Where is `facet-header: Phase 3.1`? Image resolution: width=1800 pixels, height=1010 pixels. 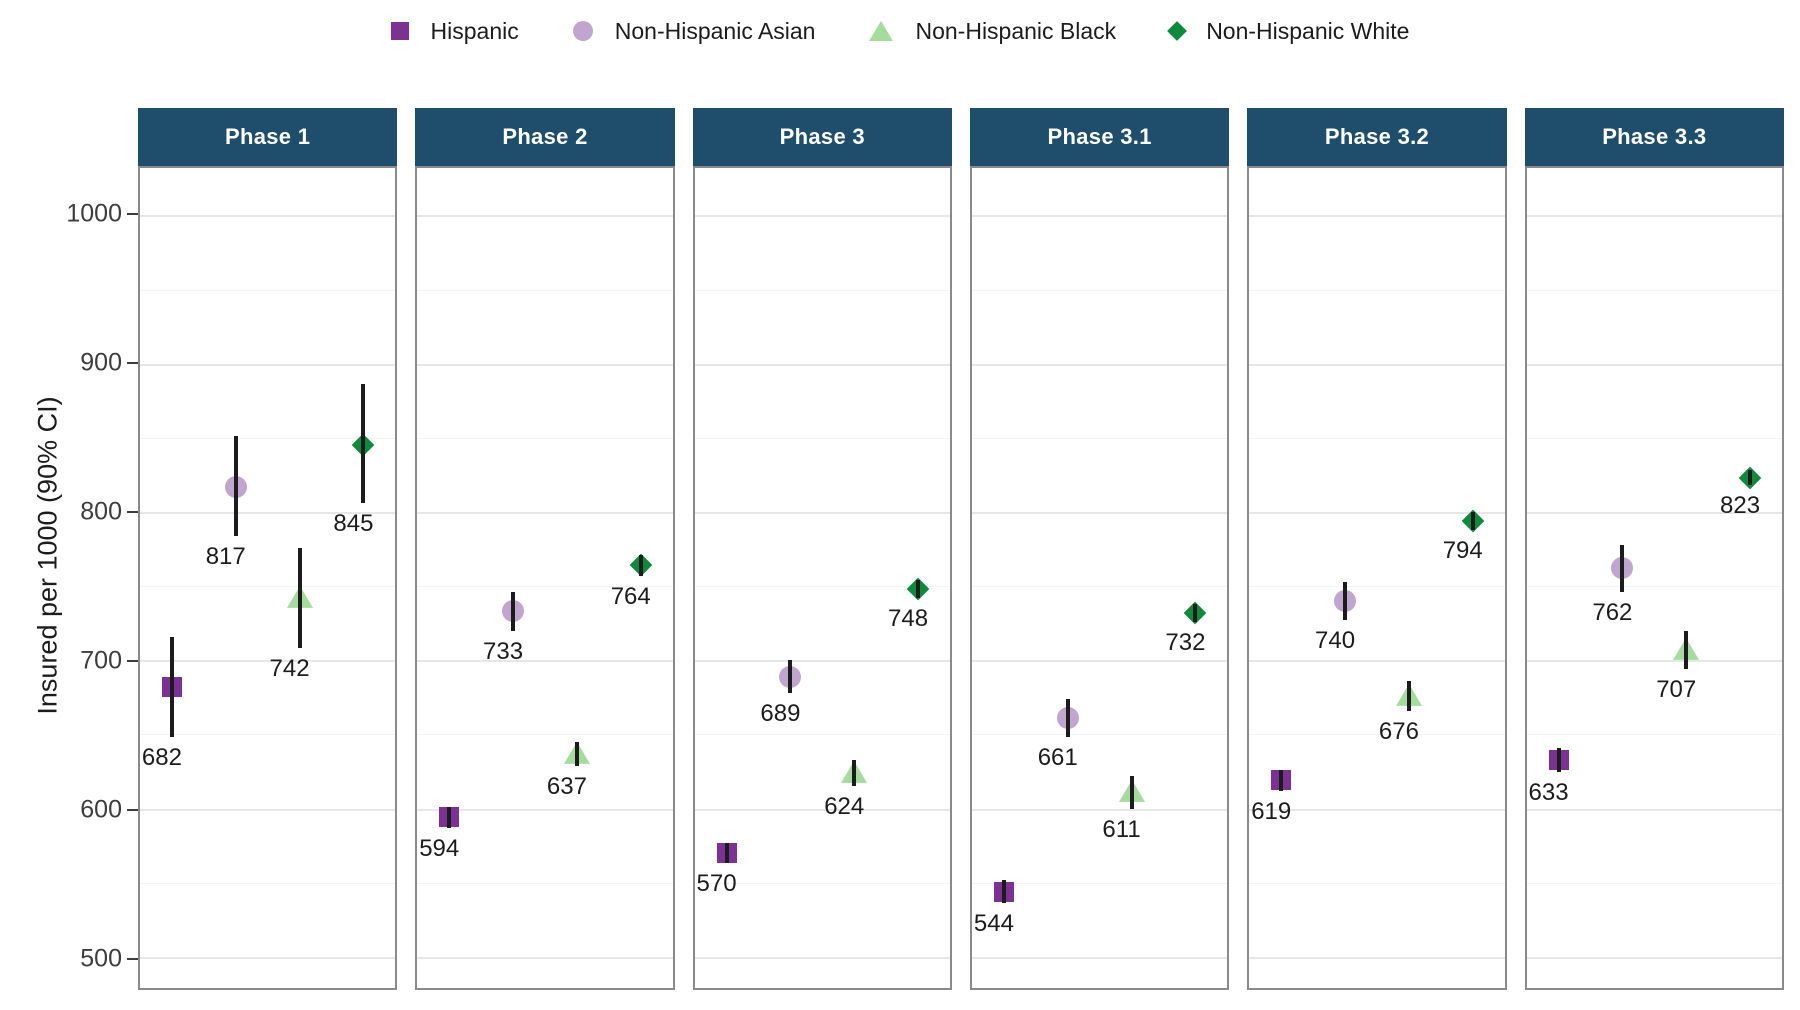
facet-header: Phase 3.1 is located at coordinates (1099, 137).